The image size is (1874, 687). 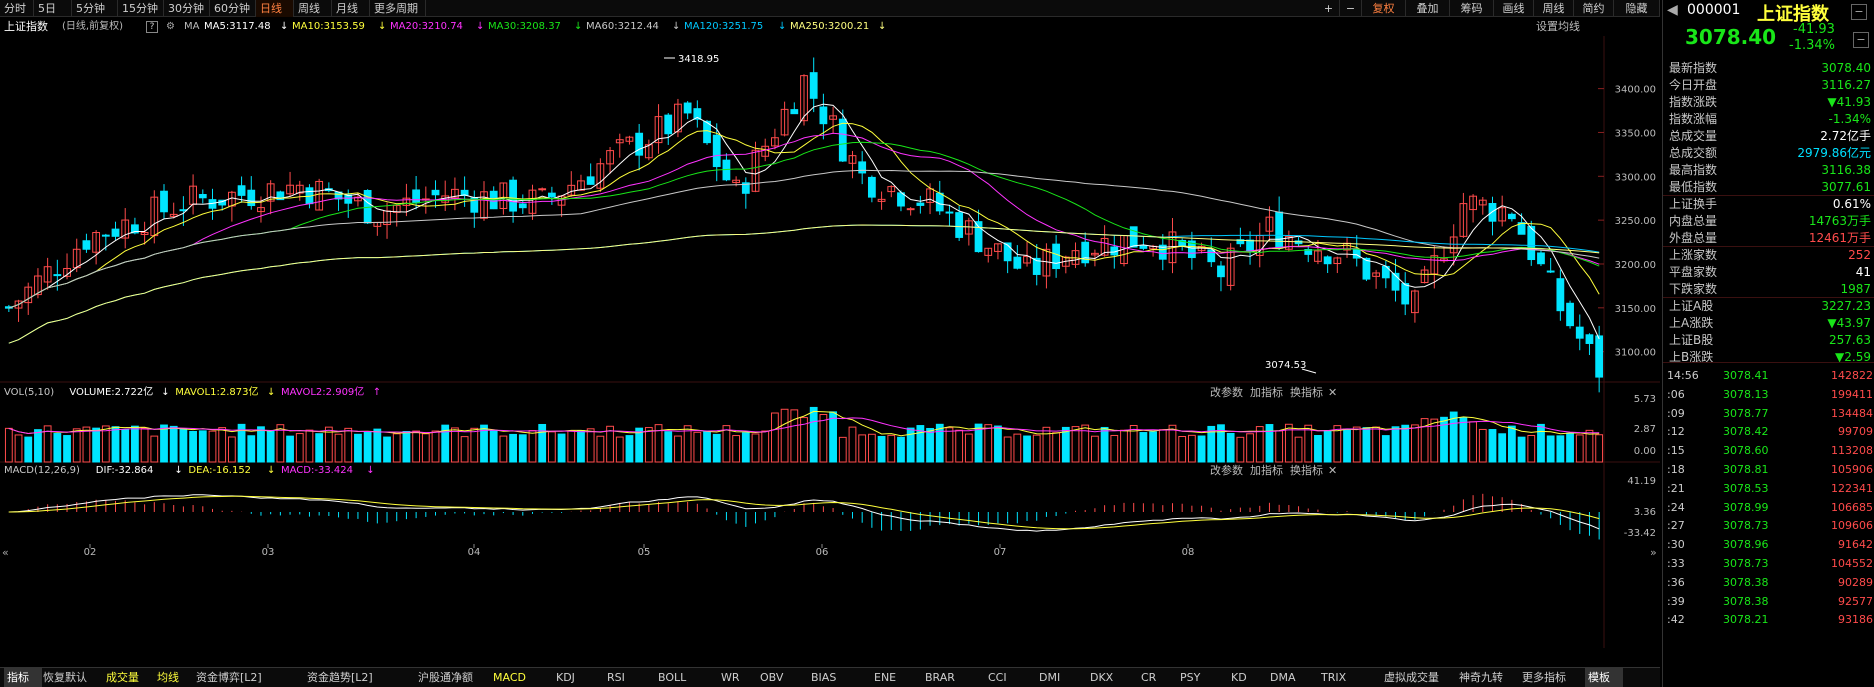 I want to click on period-tab-9: 更多周期, so click(x=398, y=8).